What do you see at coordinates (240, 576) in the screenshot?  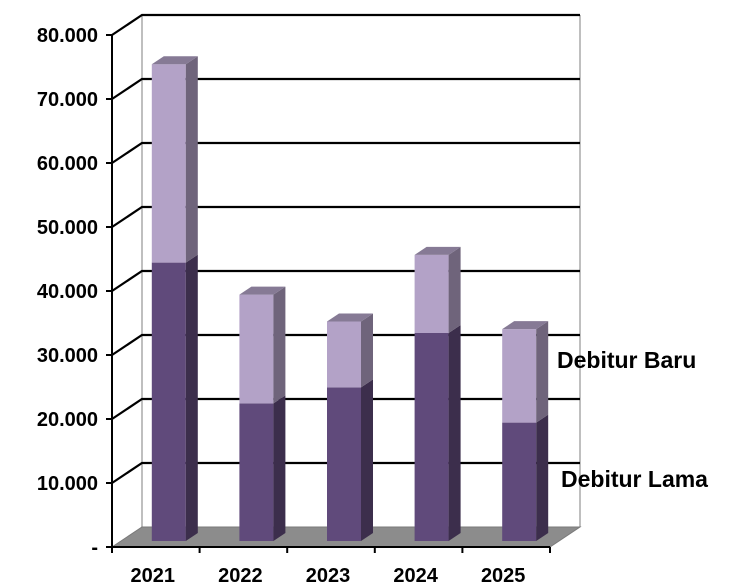 I see `x-category-label: 2022` at bounding box center [240, 576].